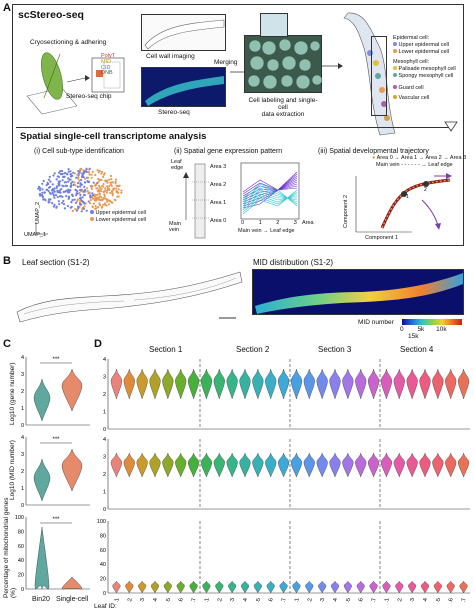 The height and width of the screenshot is (616, 474). Describe the element at coordinates (196, 201) in the screenshot. I see `leaf-strip-areas` at that location.